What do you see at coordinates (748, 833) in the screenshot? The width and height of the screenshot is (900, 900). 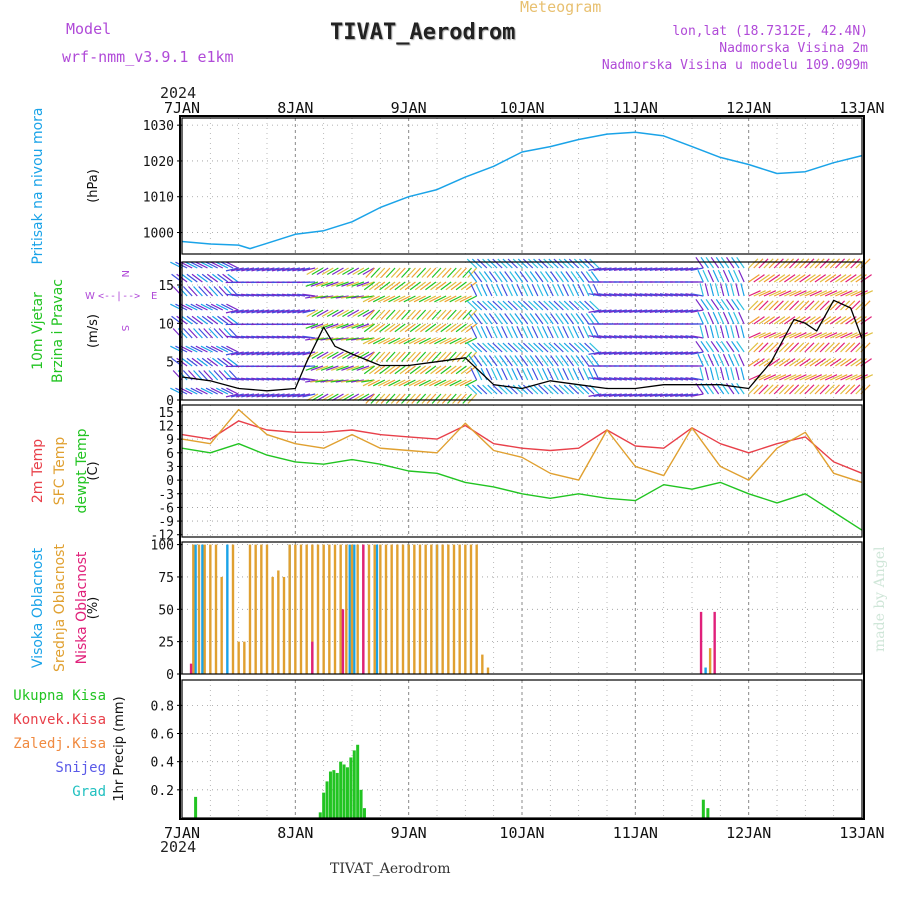 I see `bottom-date-label: 12JAN` at bounding box center [748, 833].